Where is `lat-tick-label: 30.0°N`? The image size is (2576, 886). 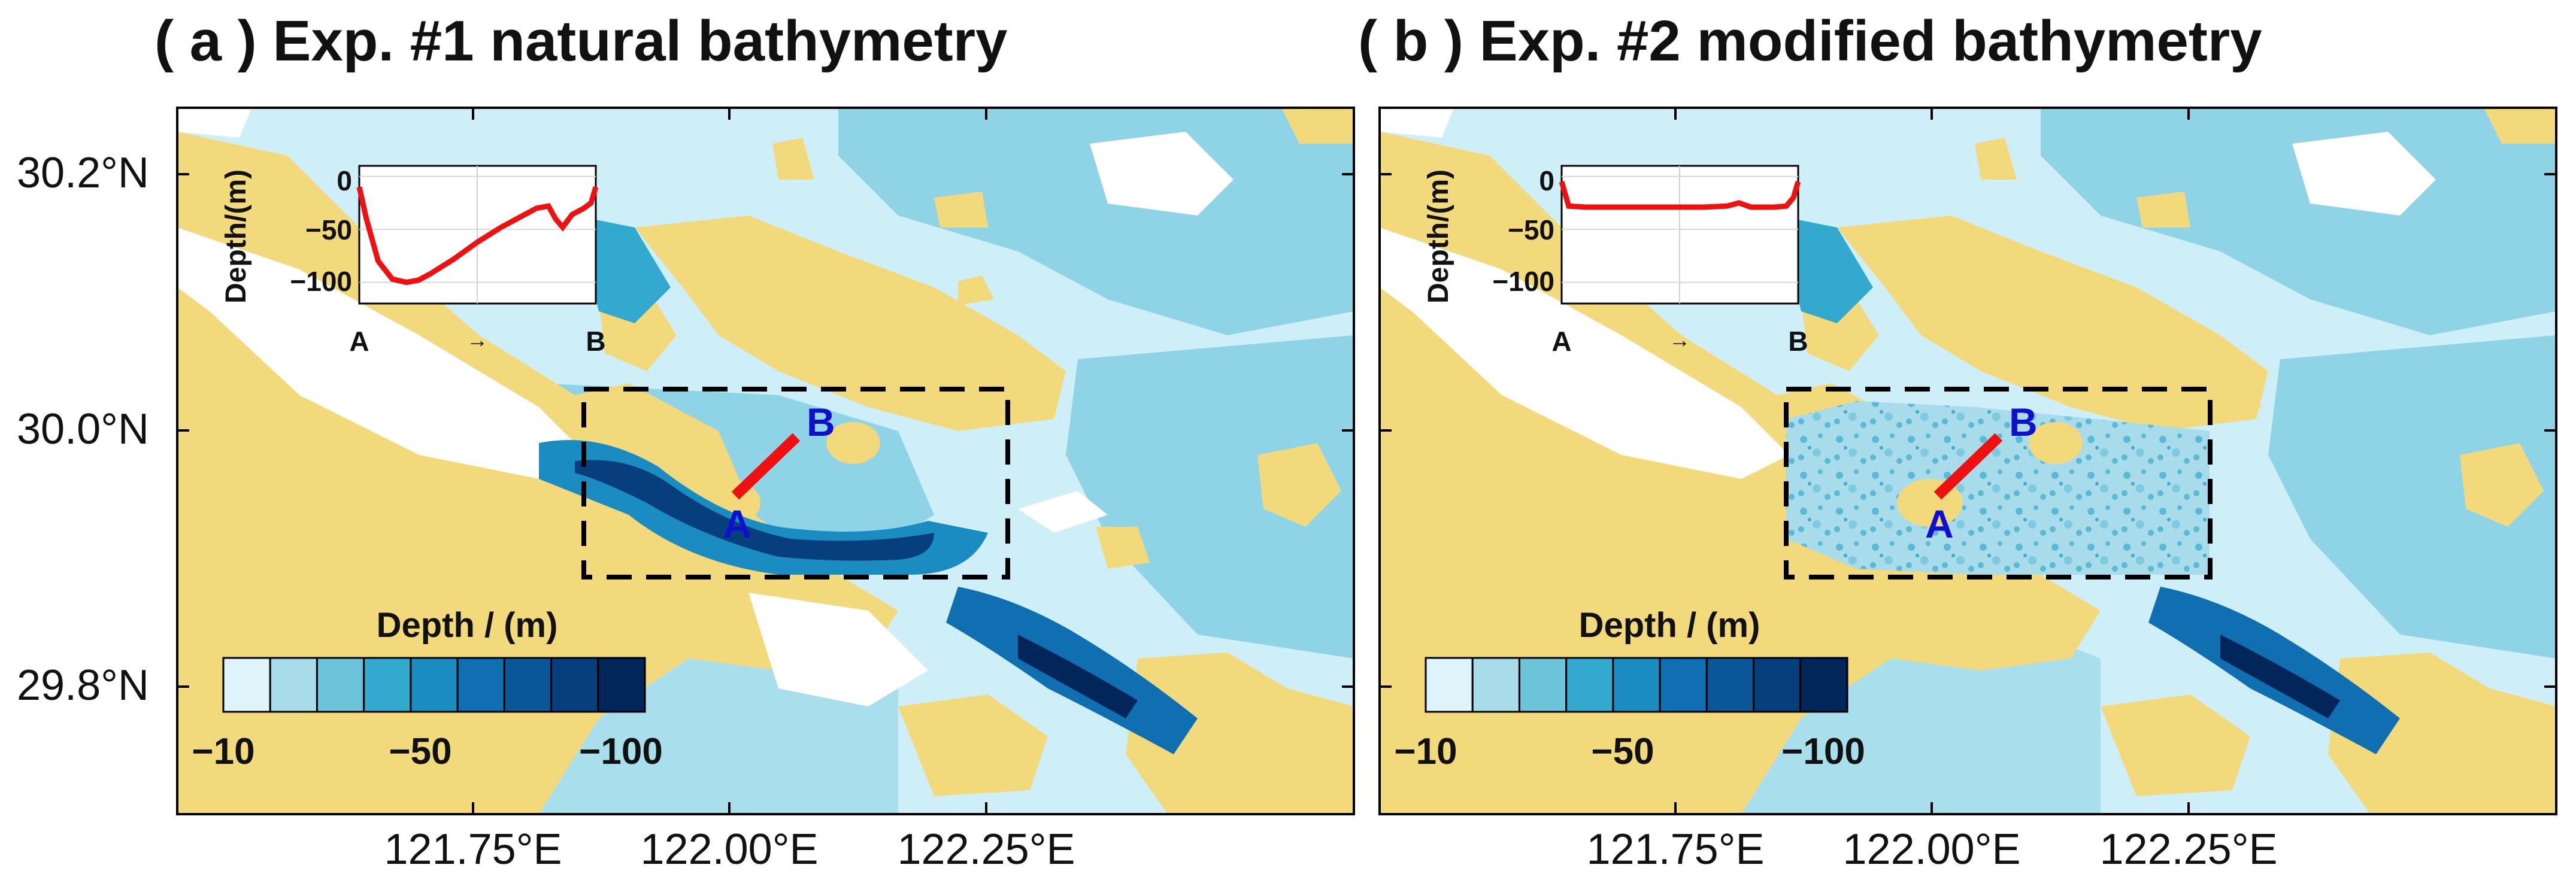 lat-tick-label: 30.0°N is located at coordinates (83, 429).